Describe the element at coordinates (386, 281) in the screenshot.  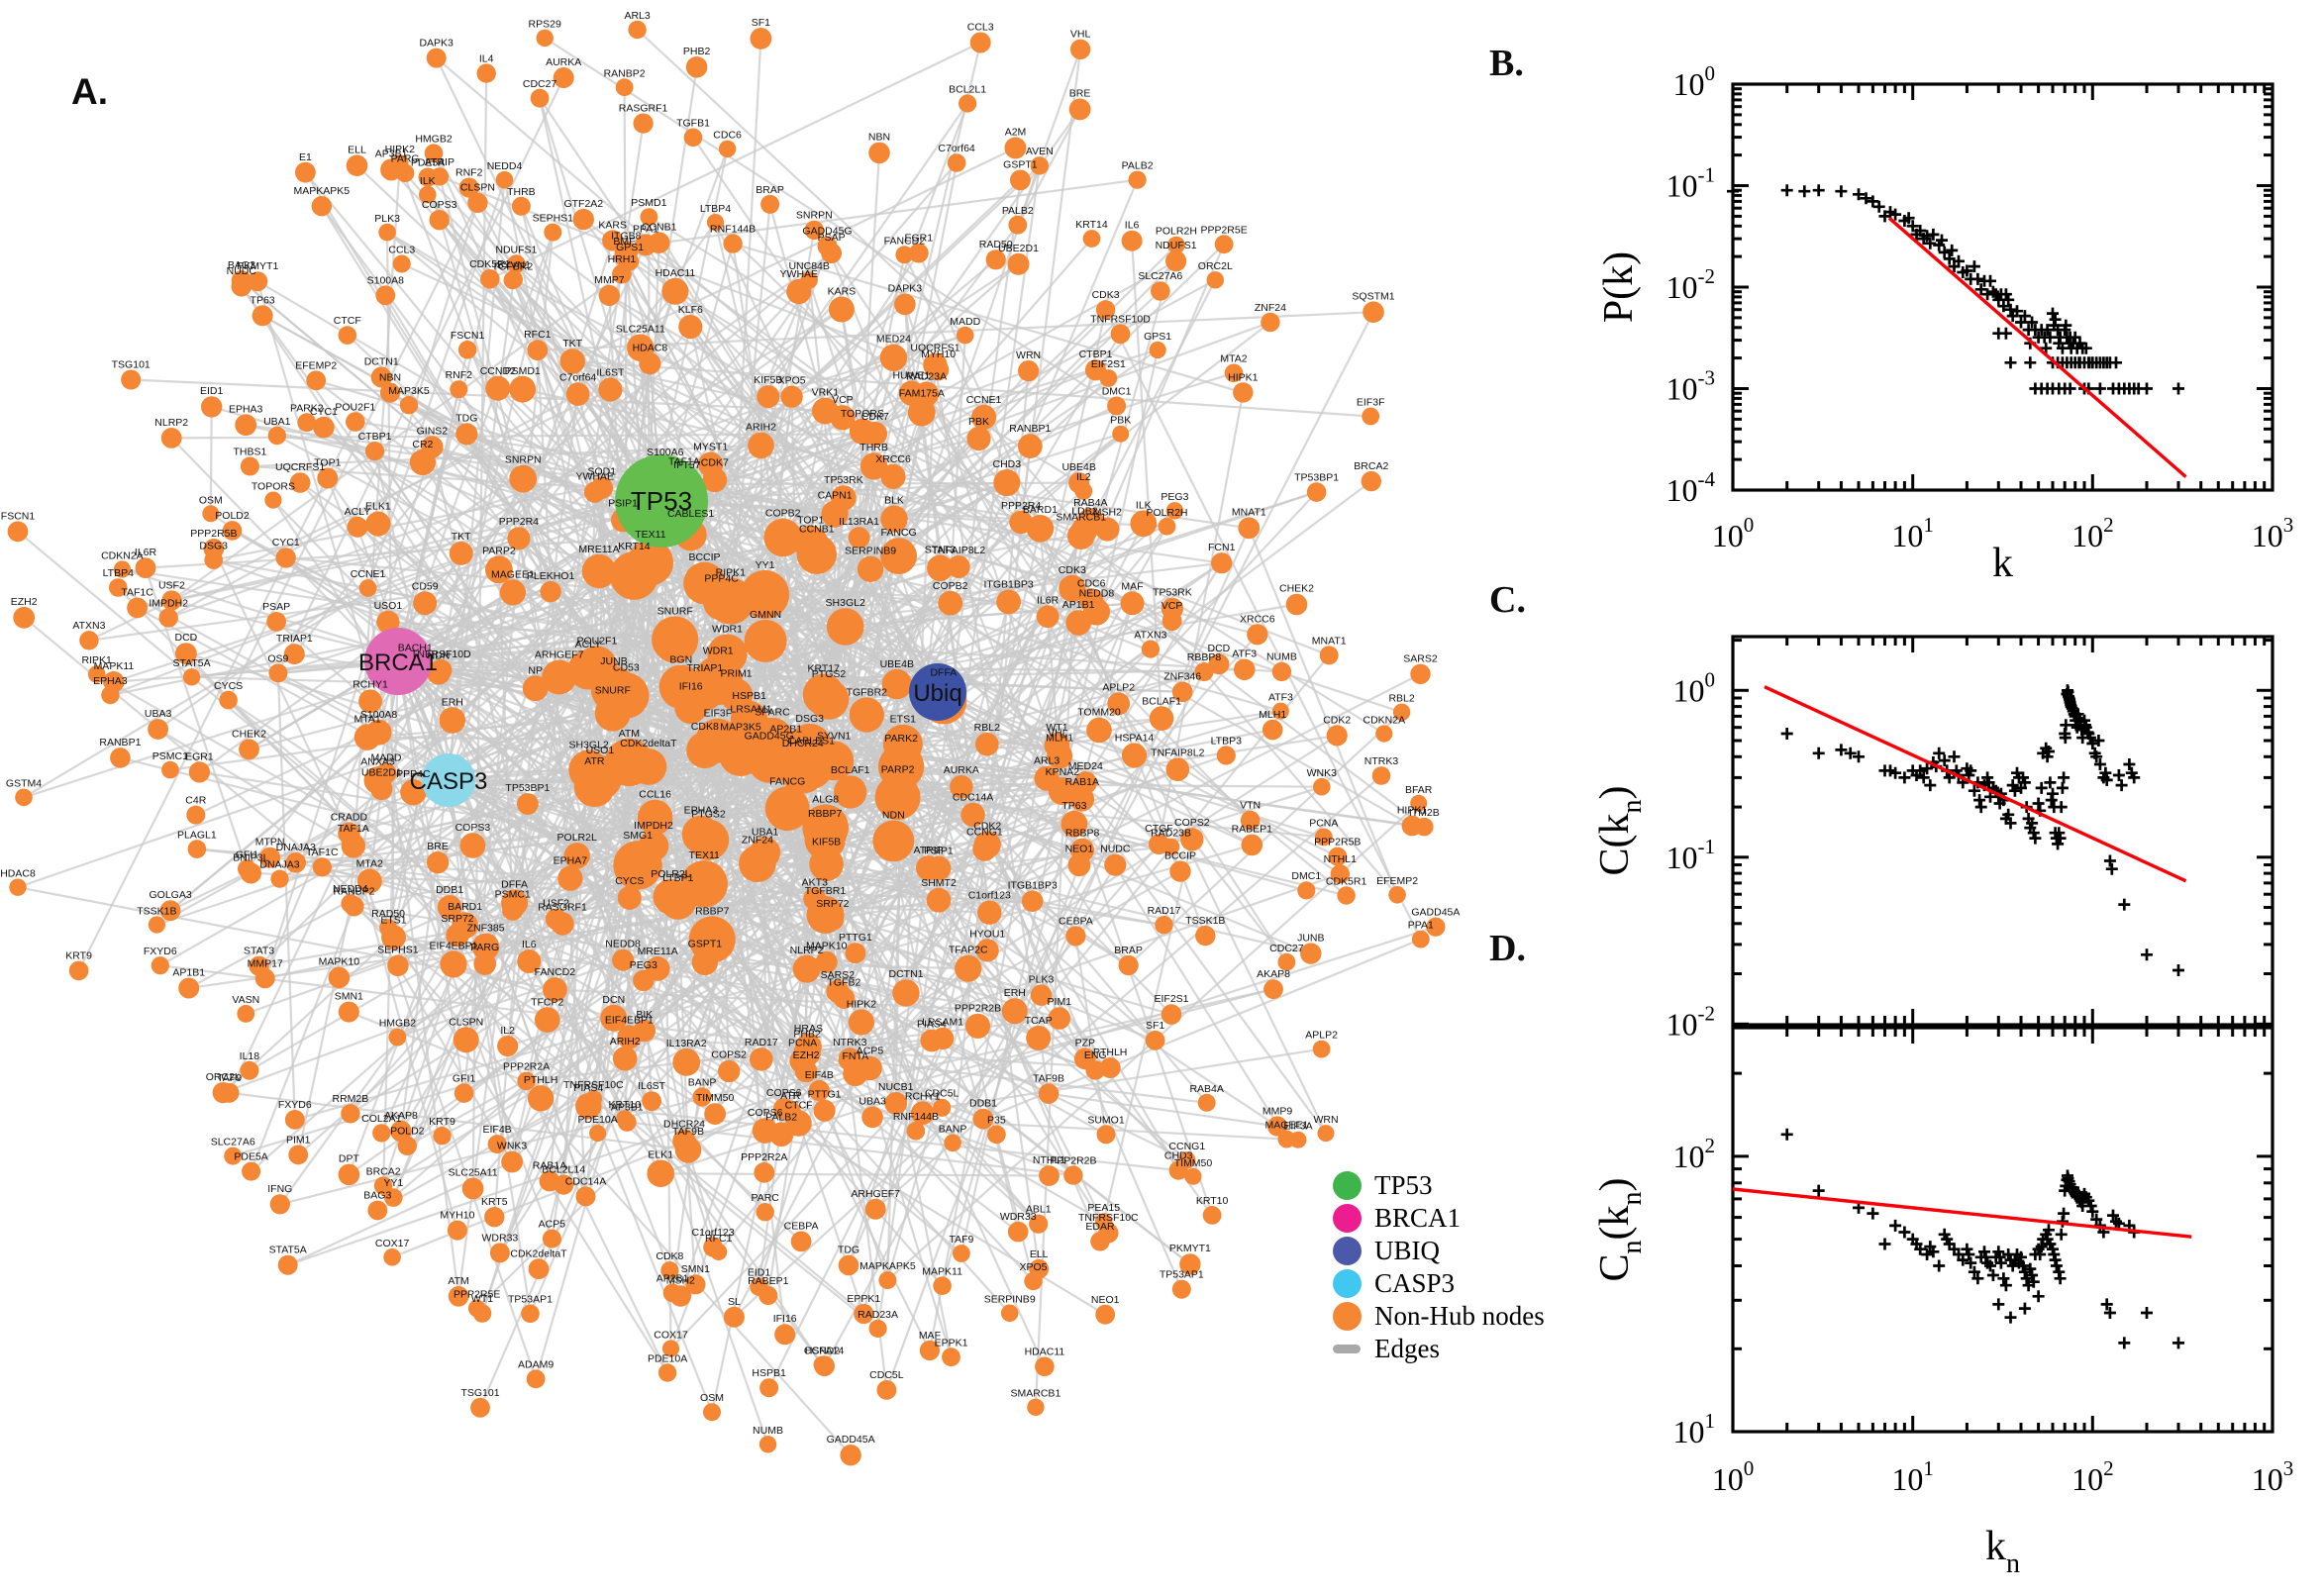
I see `gene-label: S100A8` at that location.